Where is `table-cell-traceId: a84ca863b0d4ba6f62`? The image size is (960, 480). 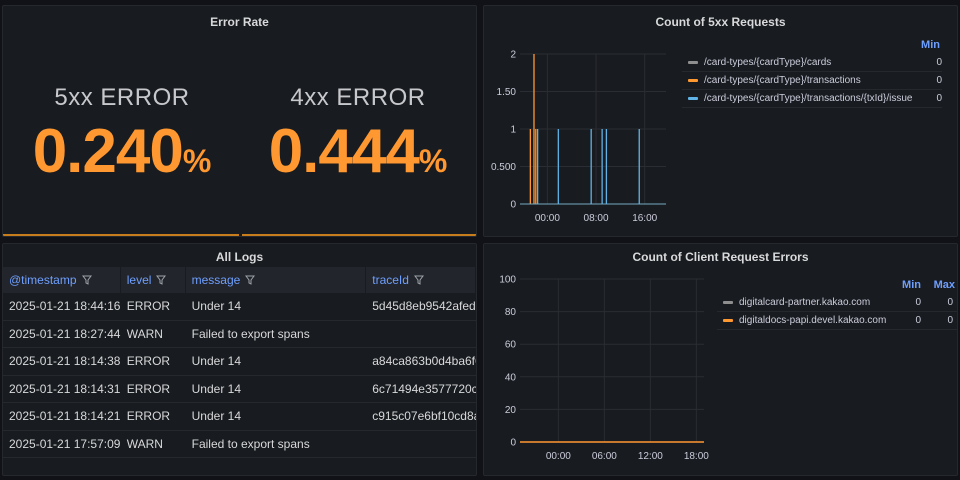
table-cell-traceId: a84ca863b0d4ba6f62 is located at coordinates (424, 361).